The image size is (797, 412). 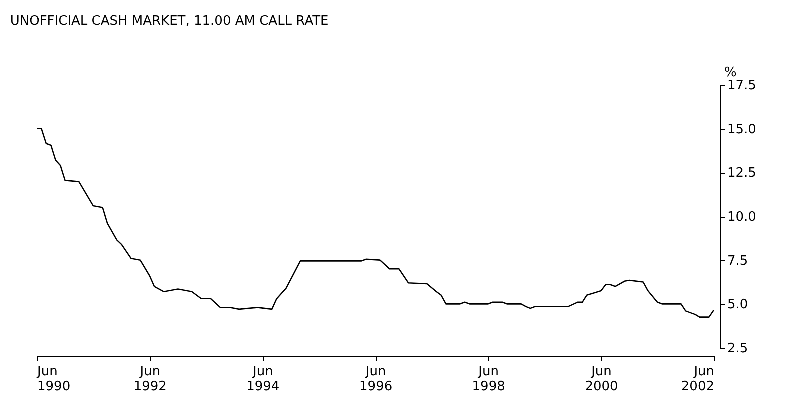 What do you see at coordinates (742, 174) in the screenshot?
I see `y-tick-label: 12.5` at bounding box center [742, 174].